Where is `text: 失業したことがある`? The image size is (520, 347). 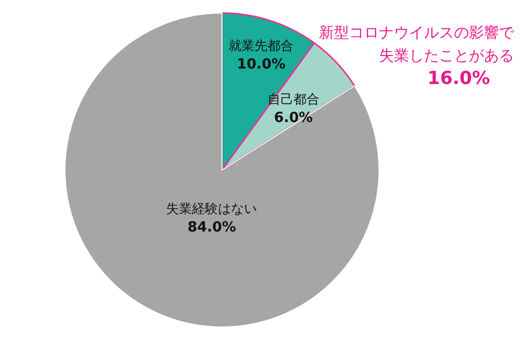 text: 失業したことがある is located at coordinates (446, 55).